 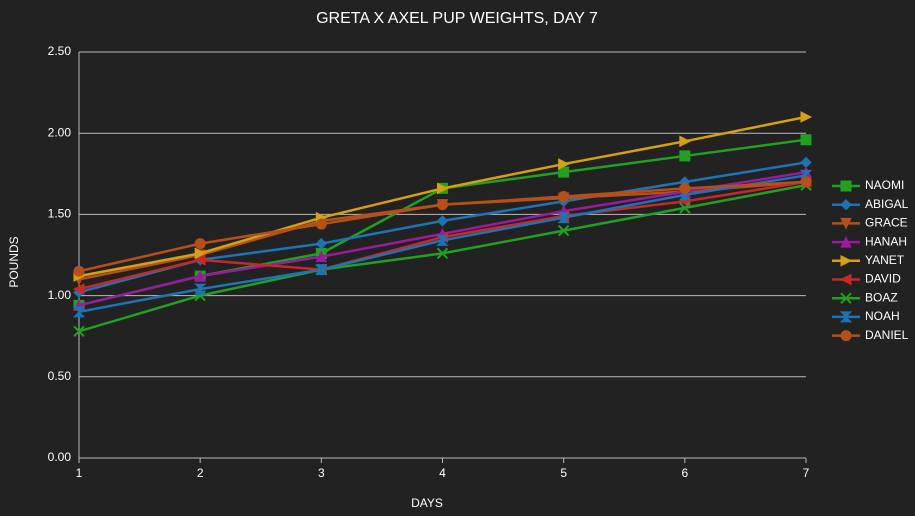 I want to click on legend-label: HANAH, so click(x=886, y=241).